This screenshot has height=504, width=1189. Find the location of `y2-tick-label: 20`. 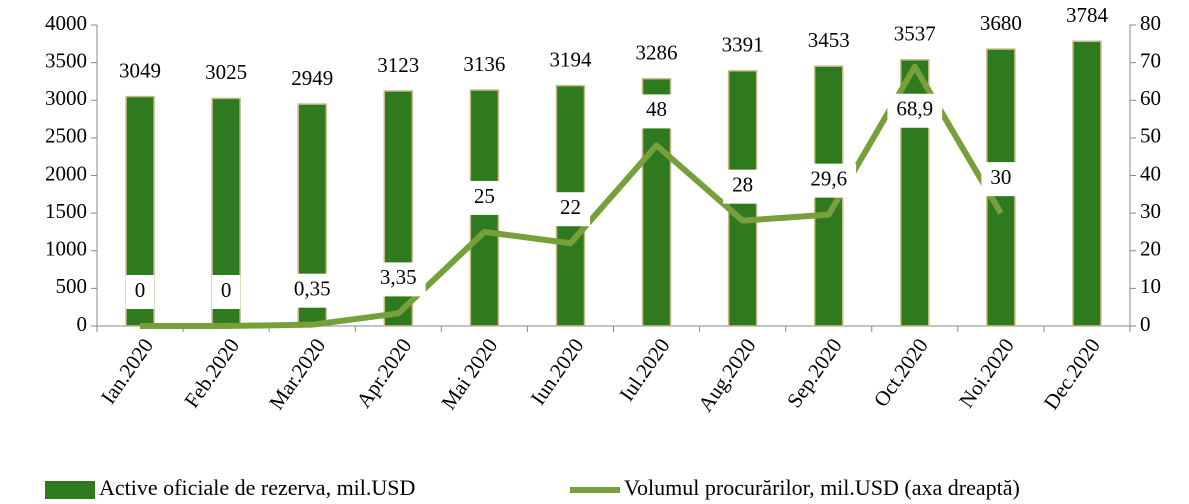

y2-tick-label: 20 is located at coordinates (1150, 249).